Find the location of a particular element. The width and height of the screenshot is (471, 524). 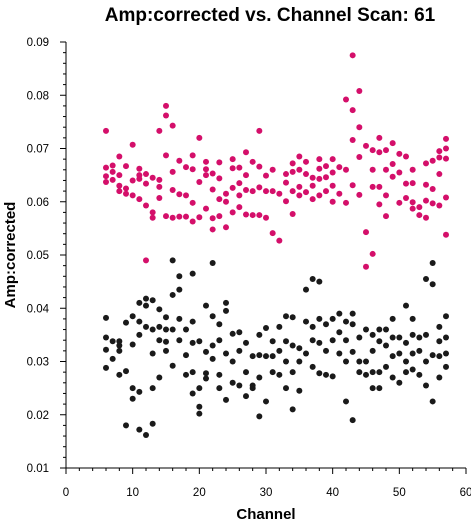

chart-title: Amp:corrected vs. Channel Scan: 61 is located at coordinates (270, 15).